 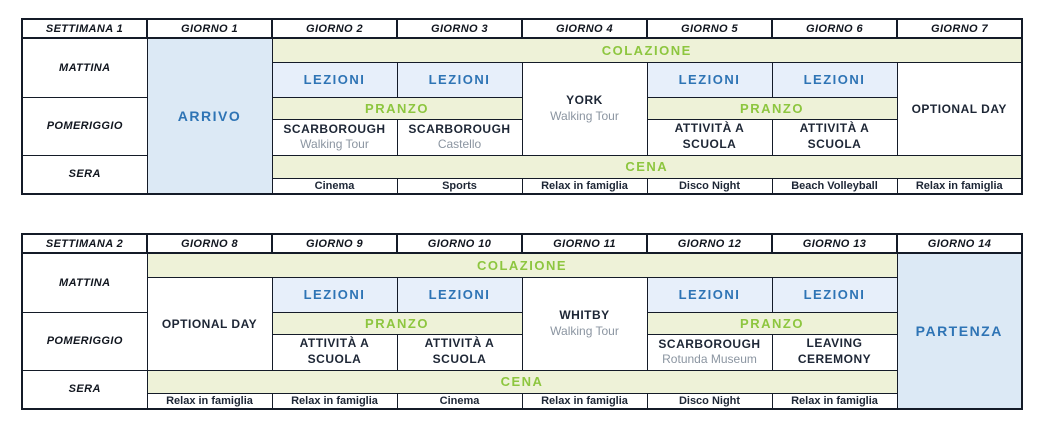 I want to click on day-header: GIORNO 11, so click(x=584, y=243).